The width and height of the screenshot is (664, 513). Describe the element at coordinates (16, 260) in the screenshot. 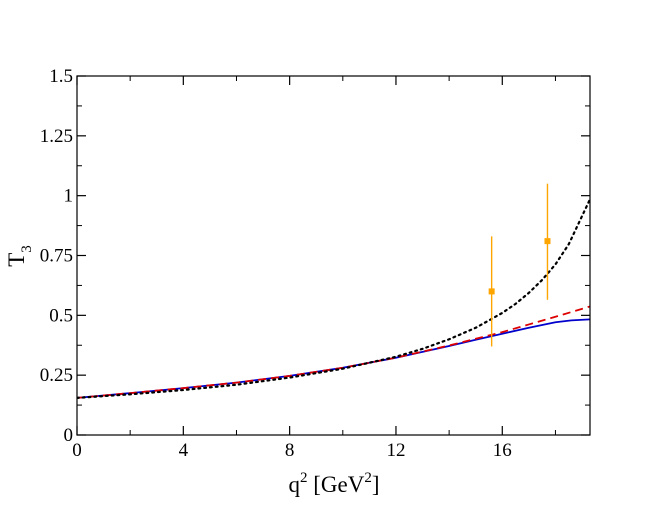

I see `y-axis-title-base: T` at that location.